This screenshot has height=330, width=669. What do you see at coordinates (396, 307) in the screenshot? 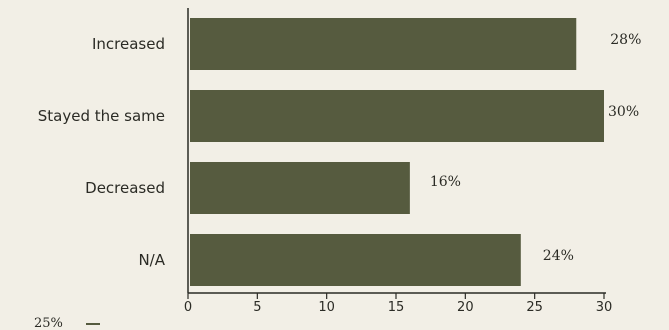
I see `x-tick-label: 15` at bounding box center [396, 307].